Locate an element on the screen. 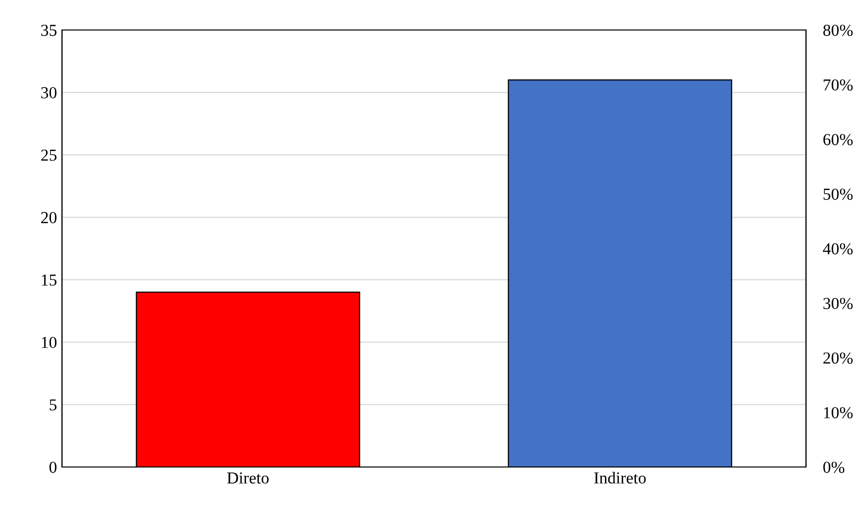  y2-tick-label: 80% is located at coordinates (838, 30).